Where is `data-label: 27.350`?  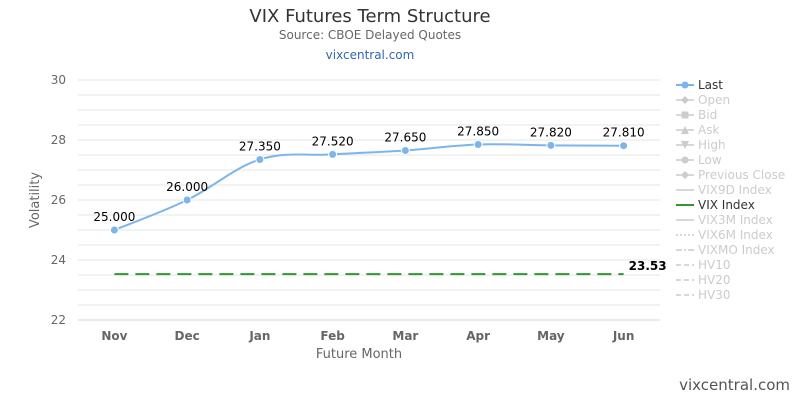 data-label: 27.350 is located at coordinates (260, 147).